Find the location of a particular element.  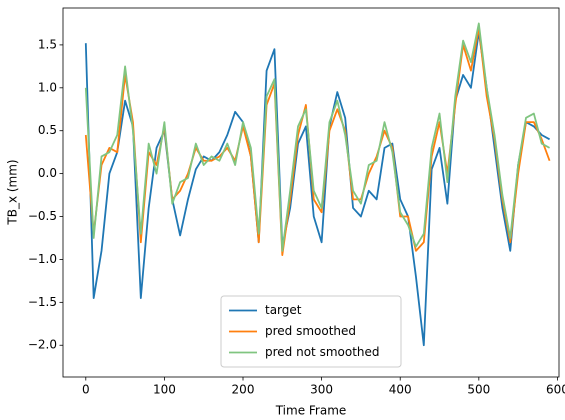

x-tick-label: 100 is located at coordinates (164, 390).